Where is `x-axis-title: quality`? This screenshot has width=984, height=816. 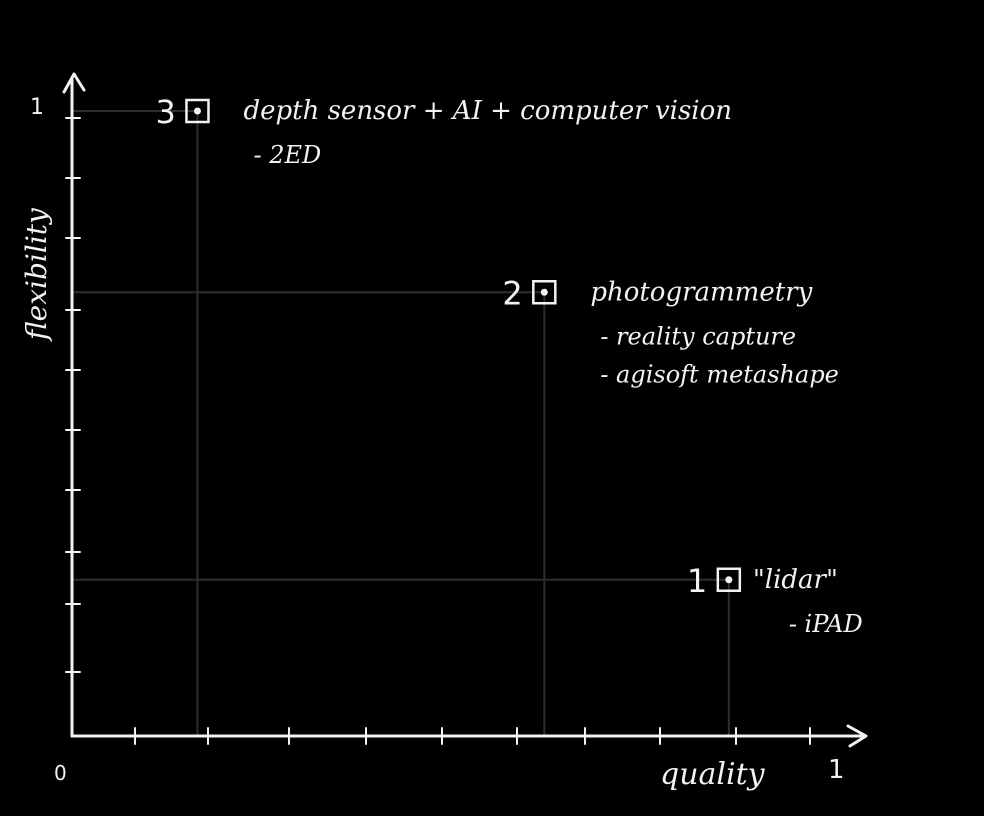
x-axis-title: quality is located at coordinates (713, 774).